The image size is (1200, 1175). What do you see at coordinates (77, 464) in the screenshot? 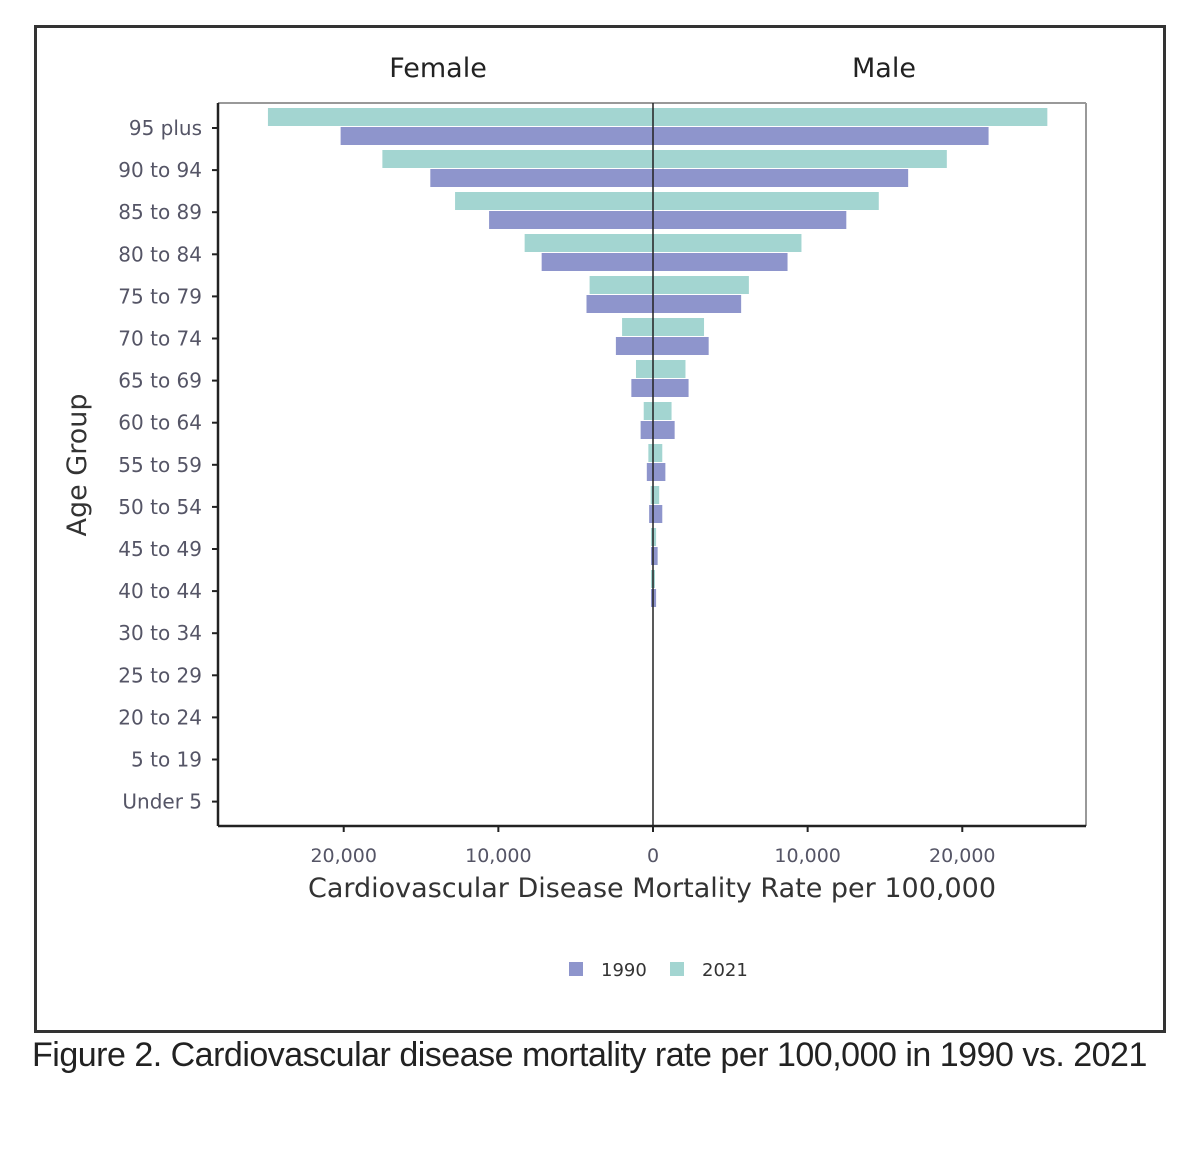
I see `y-axis-title: Age Group` at bounding box center [77, 464].